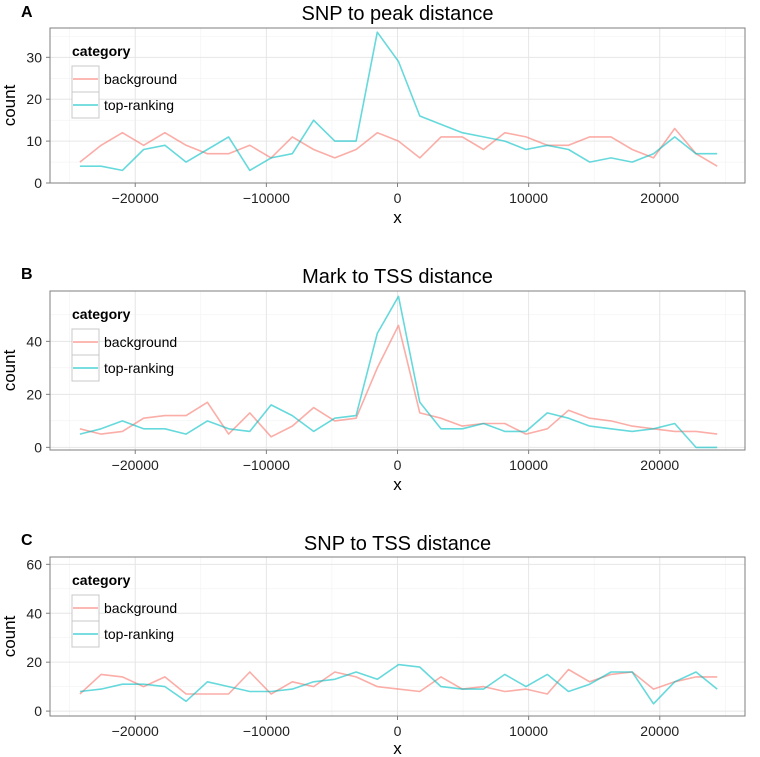 The width and height of the screenshot is (760, 757). What do you see at coordinates (139, 368) in the screenshot?
I see `legend-label-top-ranking: top-ranking` at bounding box center [139, 368].